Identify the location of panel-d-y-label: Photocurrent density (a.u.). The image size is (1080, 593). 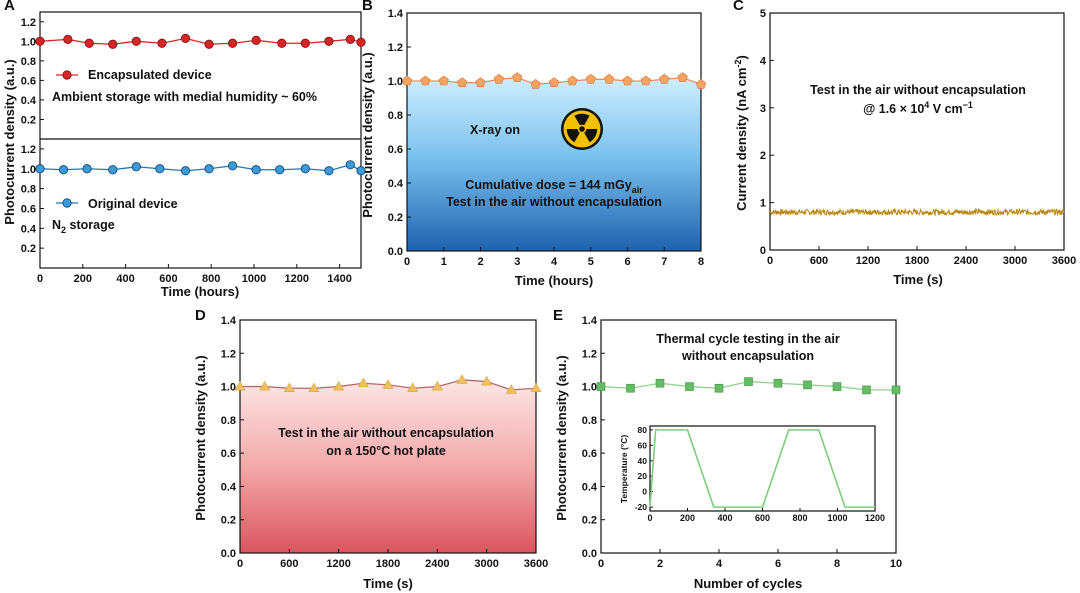
(200, 437).